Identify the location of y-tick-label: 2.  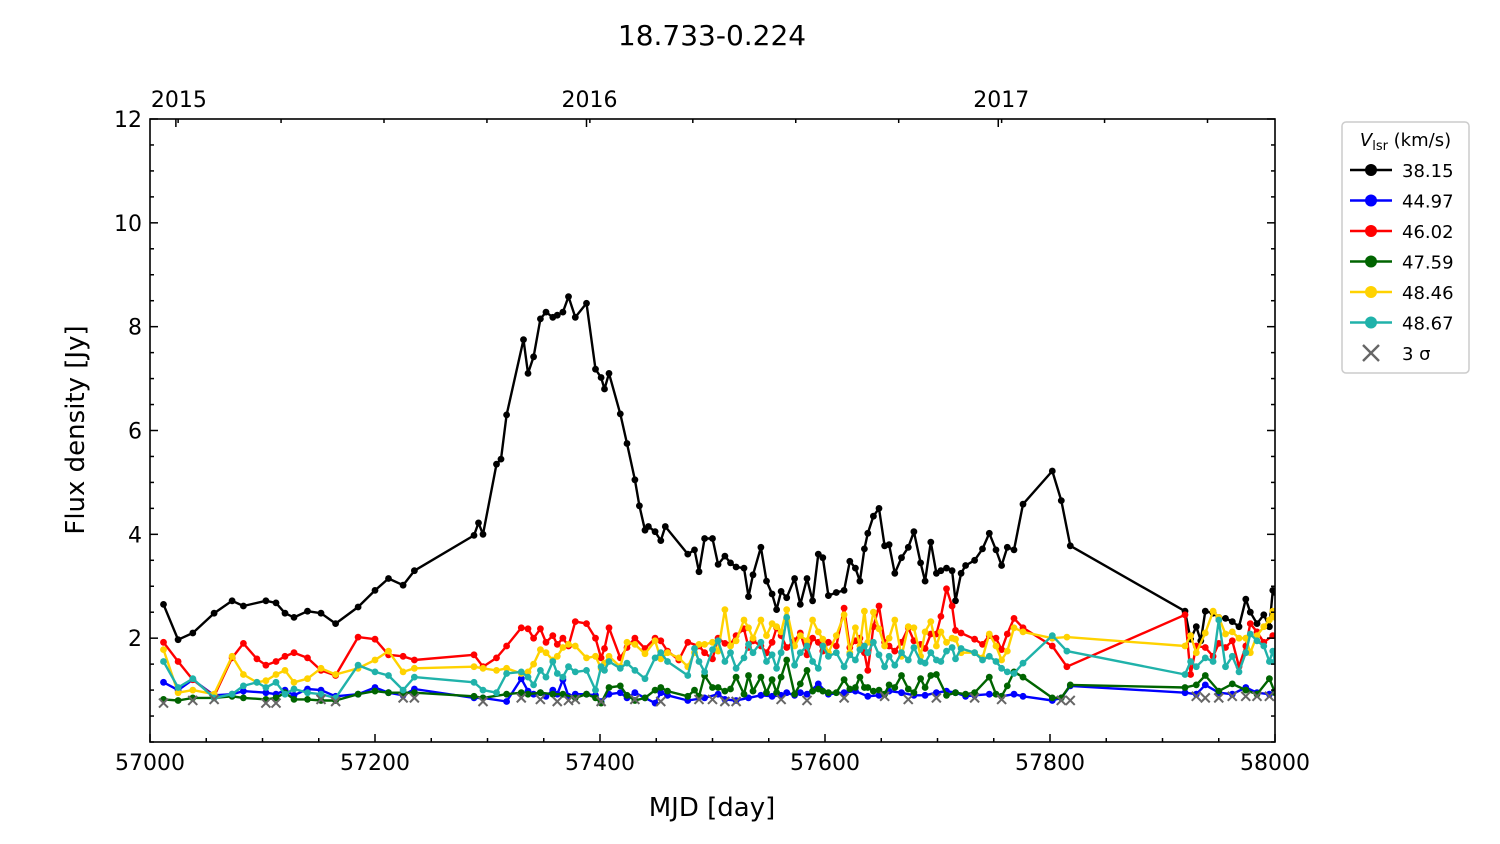
(135, 639).